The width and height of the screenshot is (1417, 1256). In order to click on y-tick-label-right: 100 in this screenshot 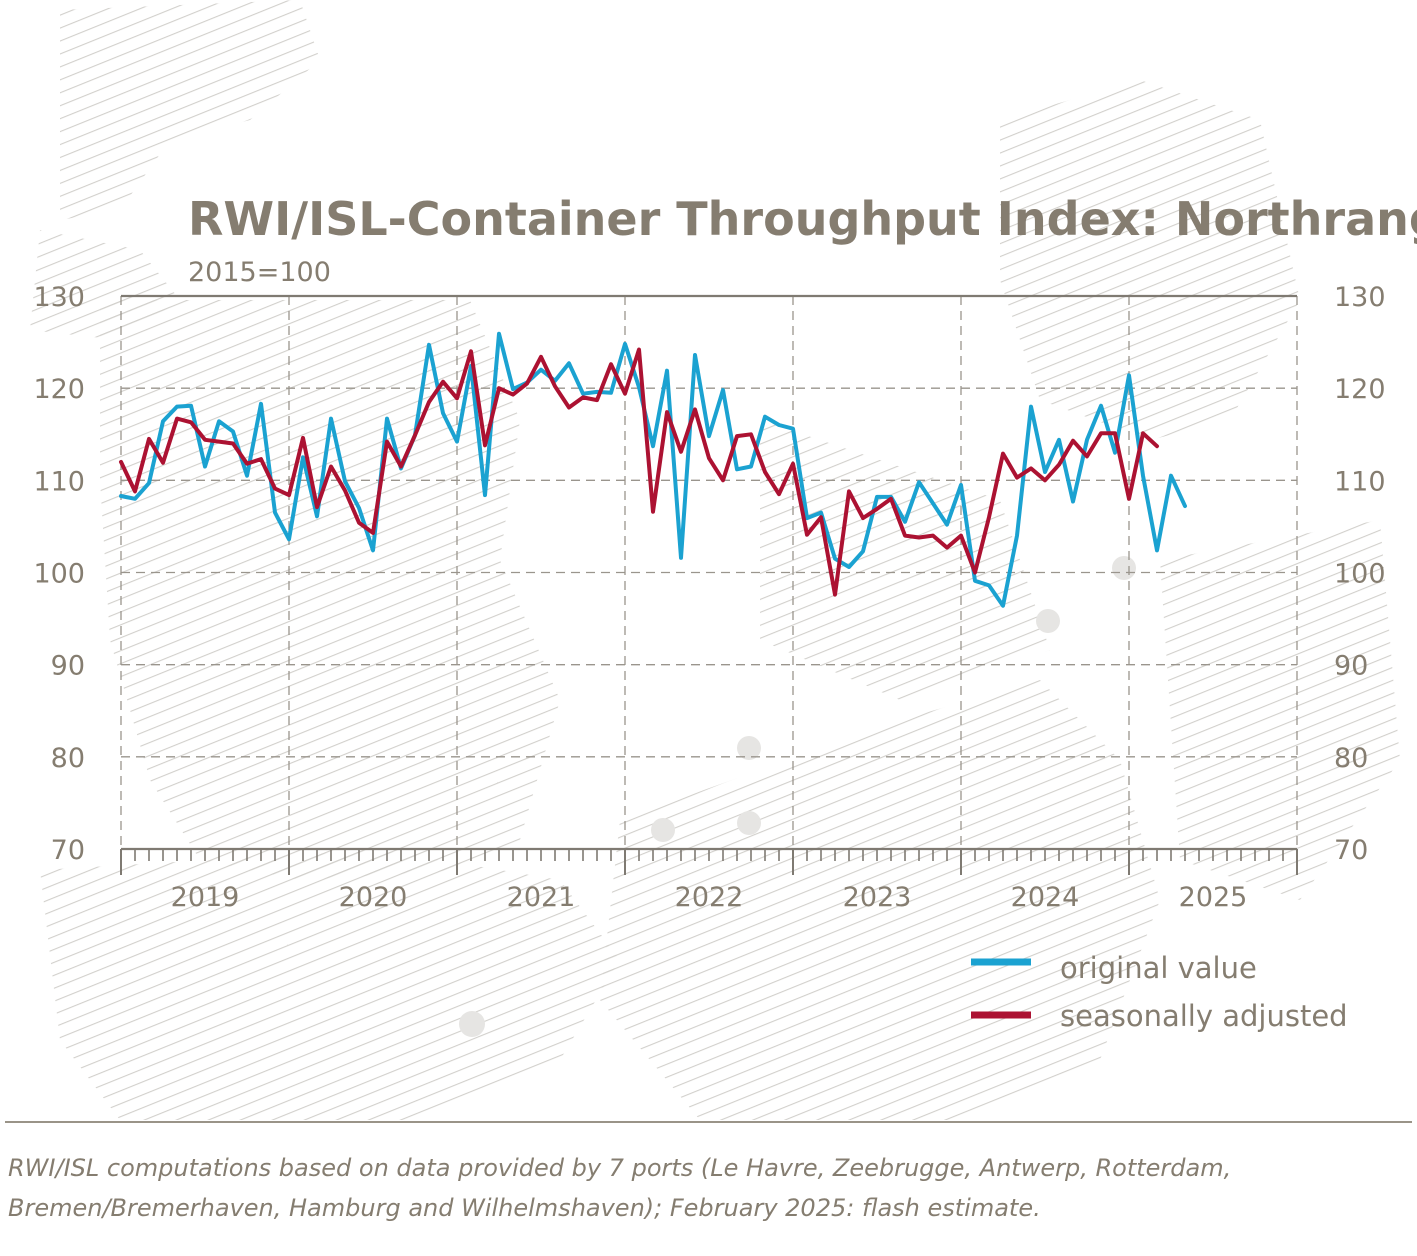, I will do `click(1360, 574)`.